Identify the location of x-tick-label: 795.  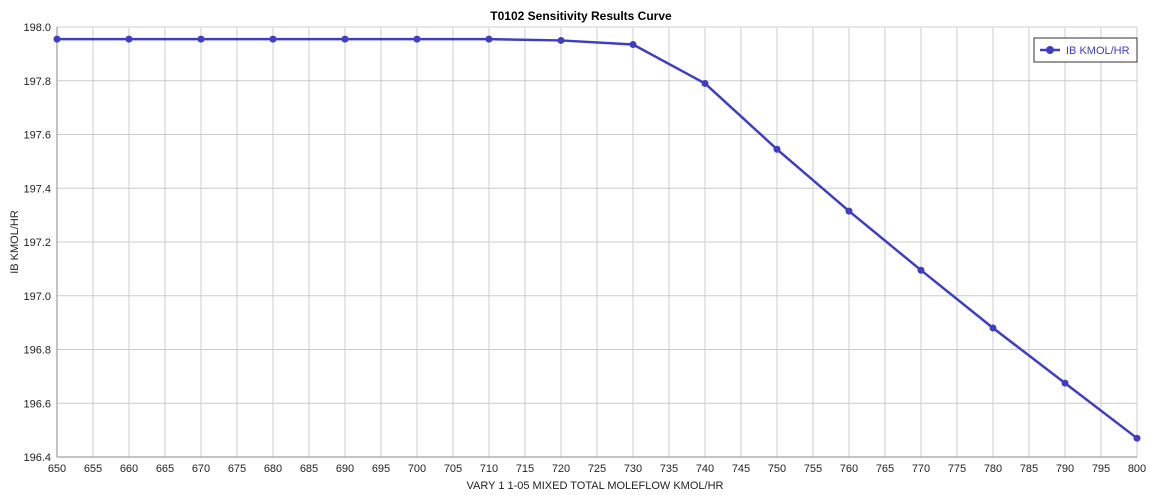
(1101, 469).